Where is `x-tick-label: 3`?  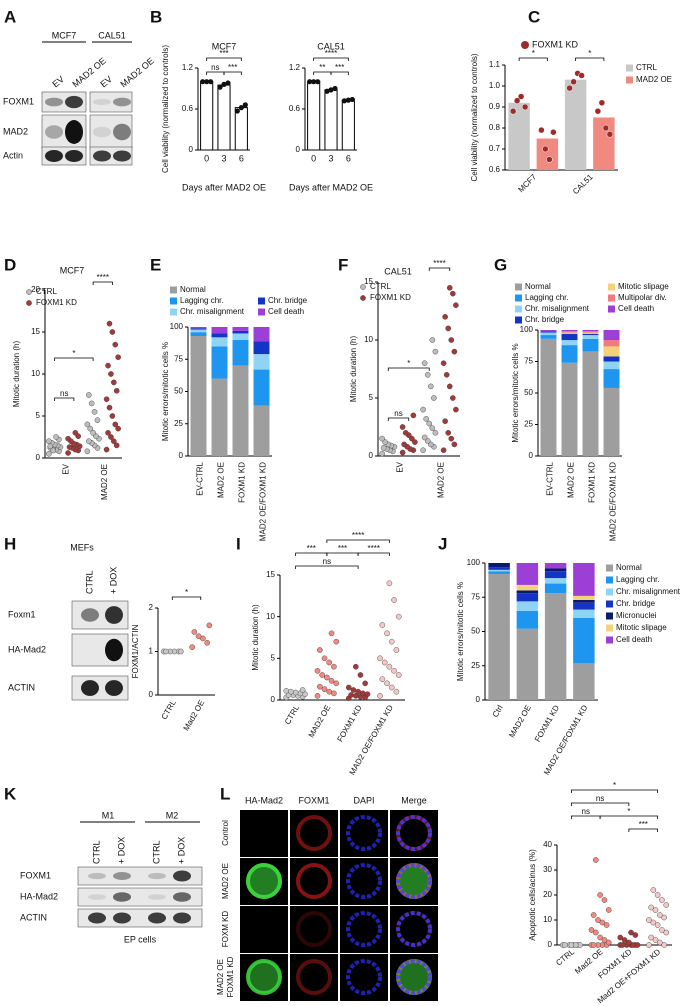 x-tick-label: 3 is located at coordinates (223, 158).